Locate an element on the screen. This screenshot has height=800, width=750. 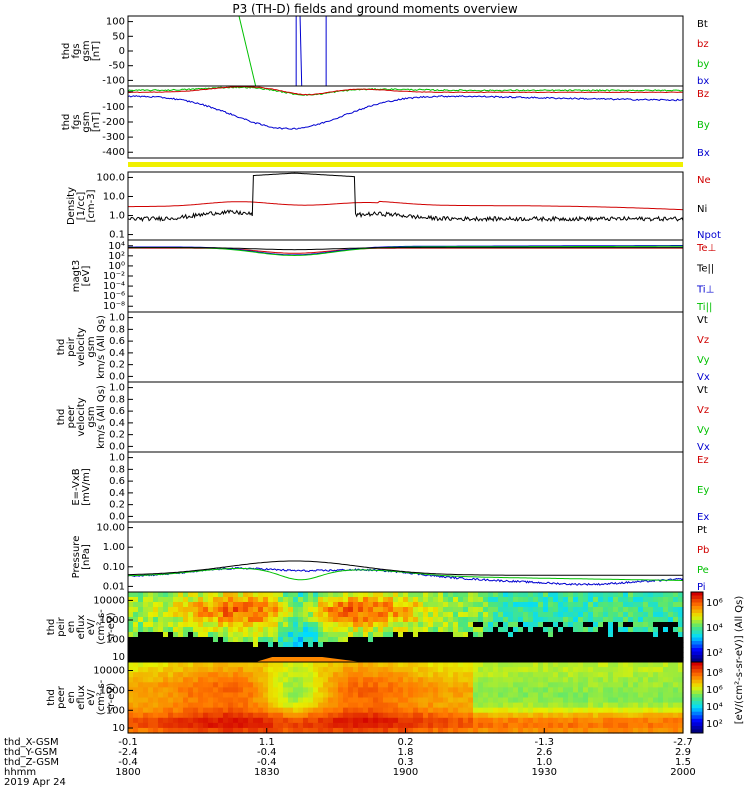
panel-8-ylabel: Pressure [nPa] is located at coordinates (81, 557).